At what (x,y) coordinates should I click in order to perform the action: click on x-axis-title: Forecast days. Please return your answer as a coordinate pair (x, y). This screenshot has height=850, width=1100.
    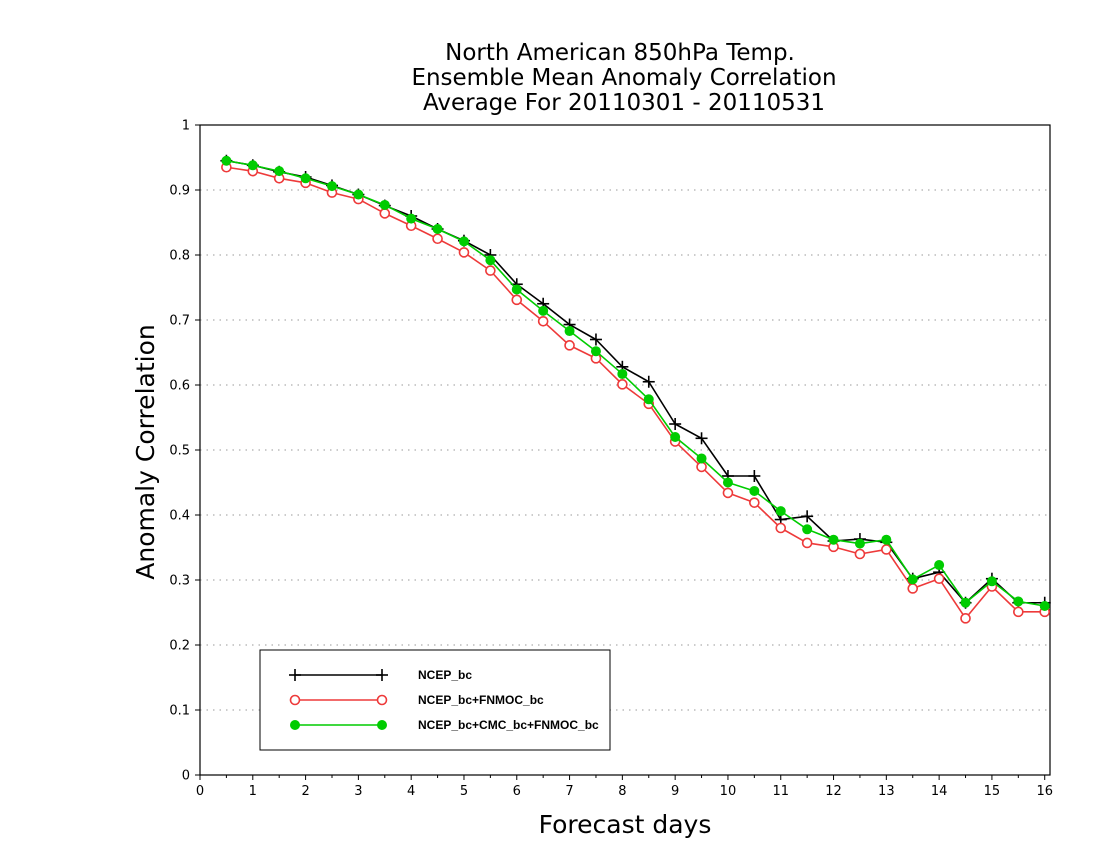
    Looking at the image, I should click on (625, 824).